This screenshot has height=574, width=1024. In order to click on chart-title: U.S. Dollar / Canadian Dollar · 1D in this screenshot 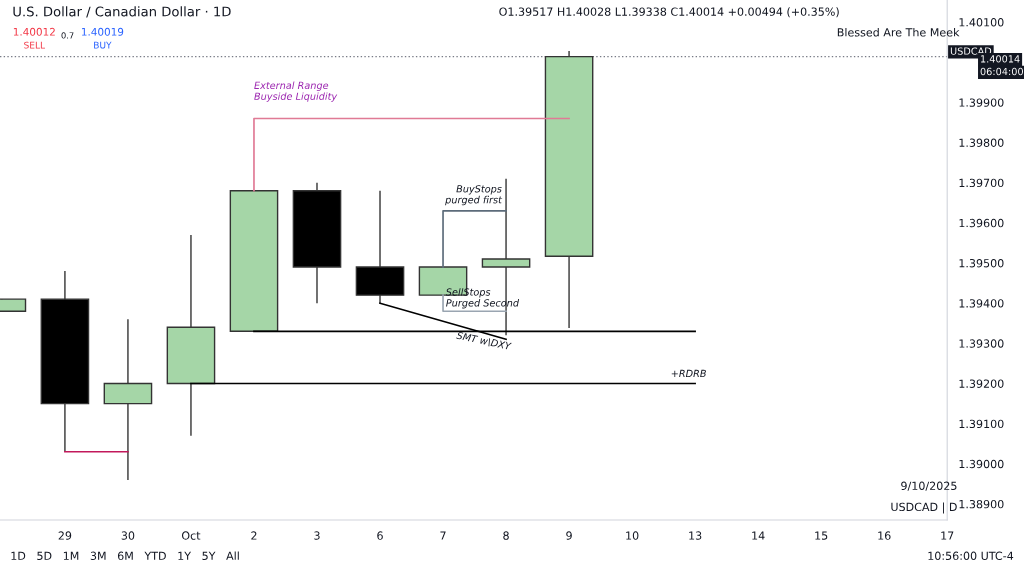, I will do `click(122, 12)`.